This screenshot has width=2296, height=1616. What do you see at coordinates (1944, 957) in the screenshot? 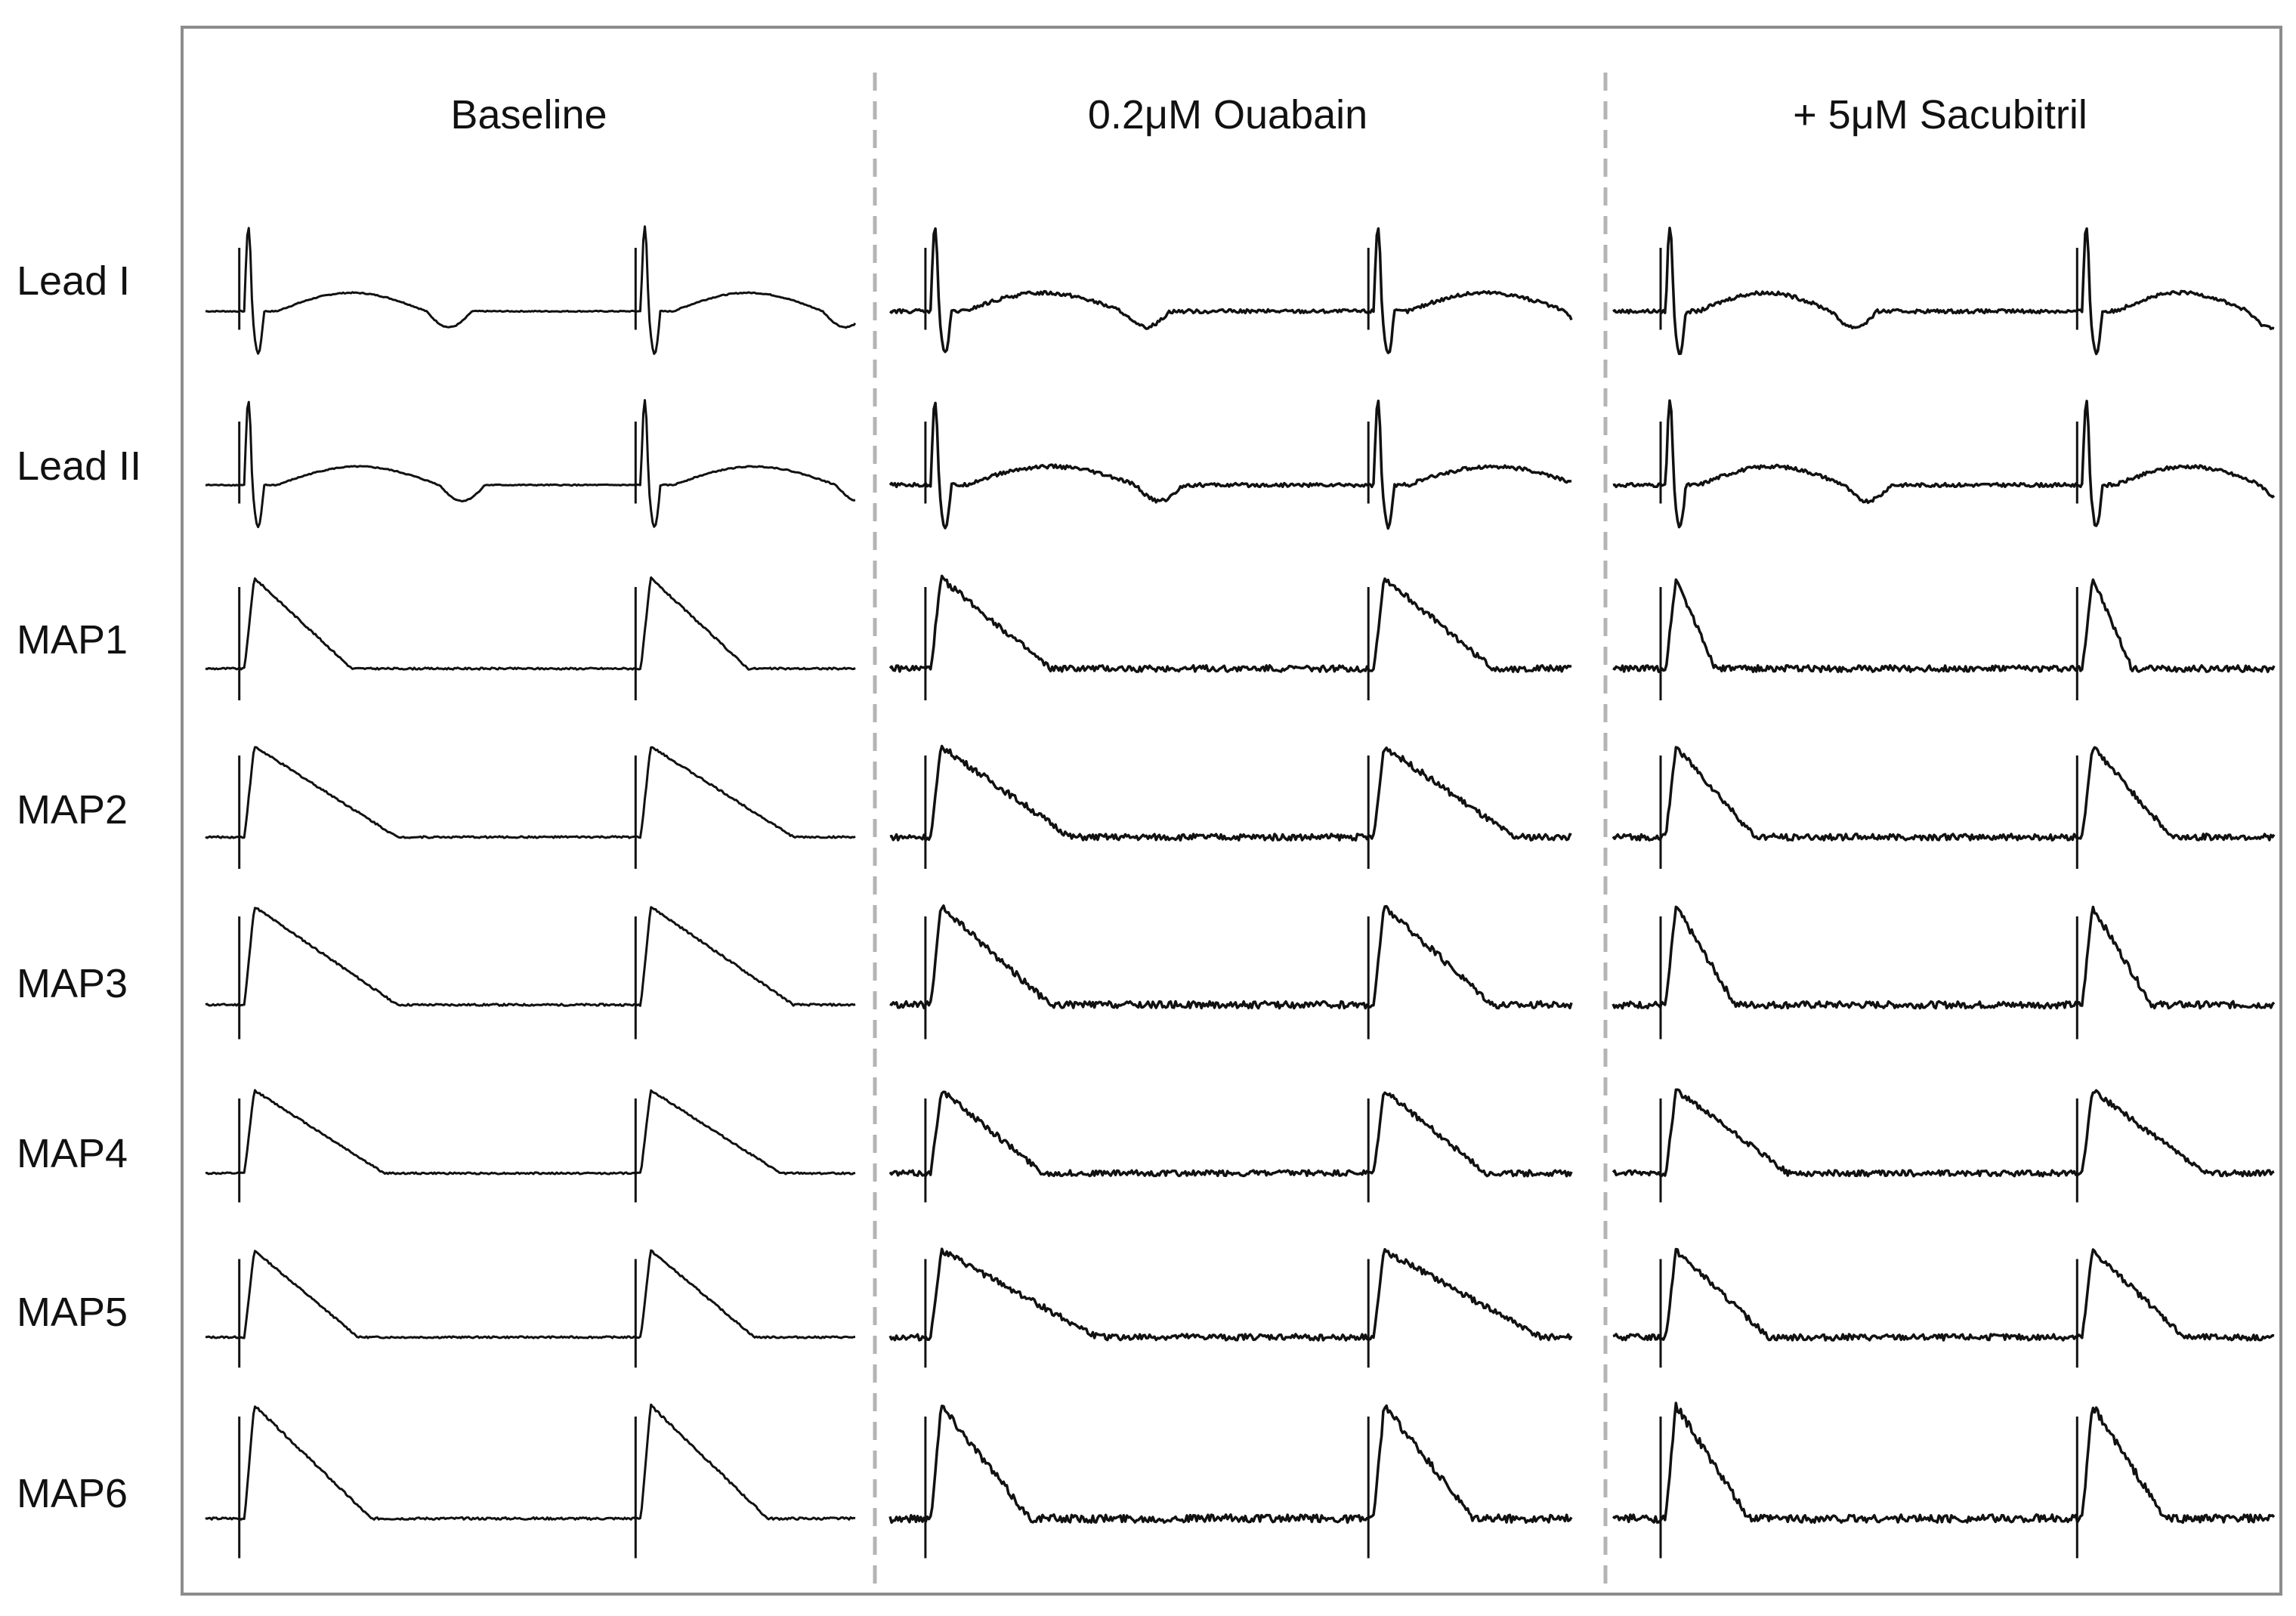
I see `trace--5-m-sacubitril-map3` at bounding box center [1944, 957].